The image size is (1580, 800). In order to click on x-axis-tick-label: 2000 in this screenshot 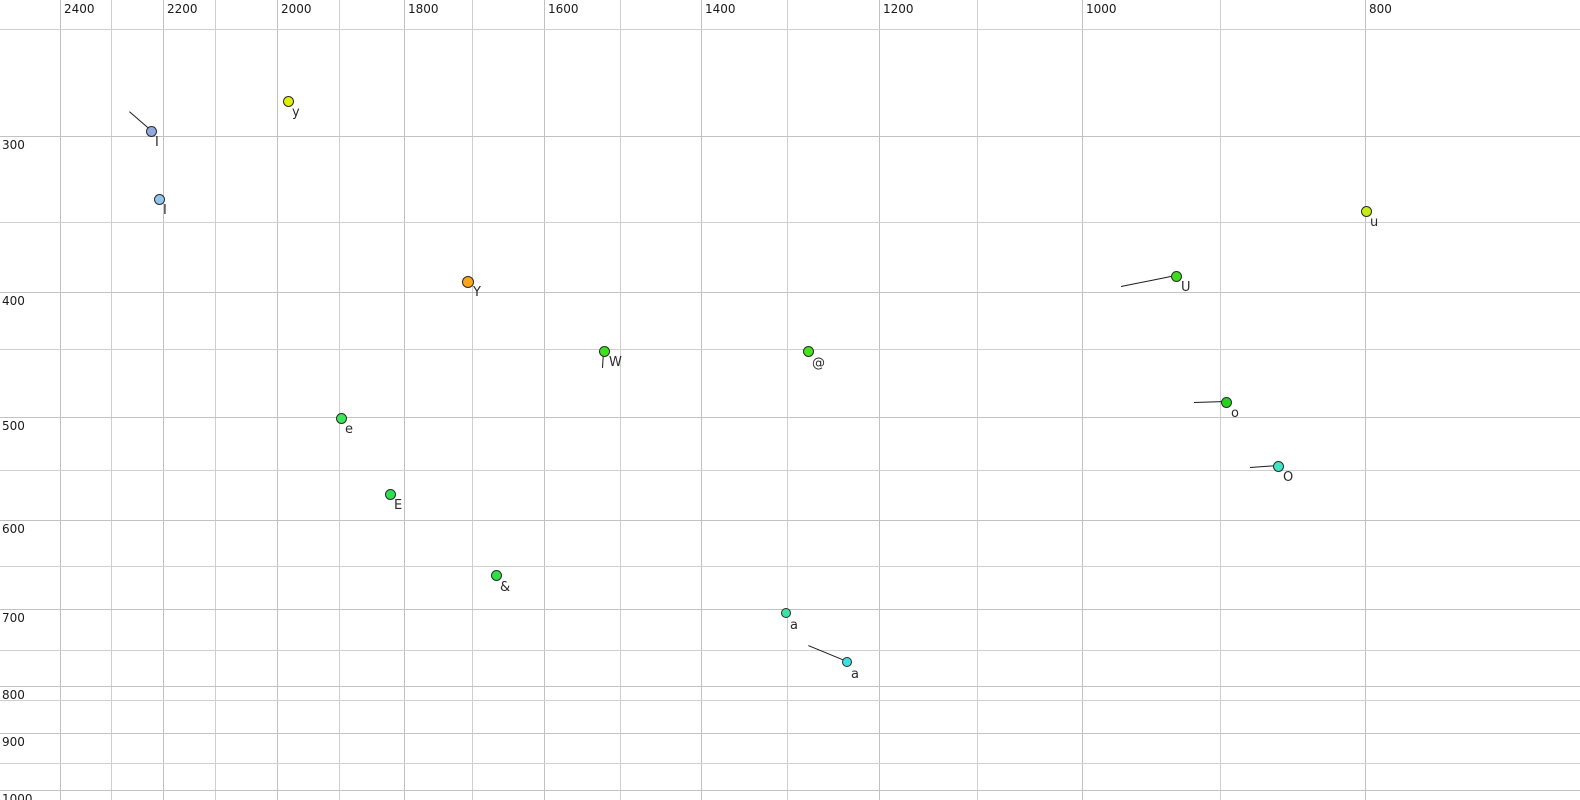, I will do `click(296, 9)`.